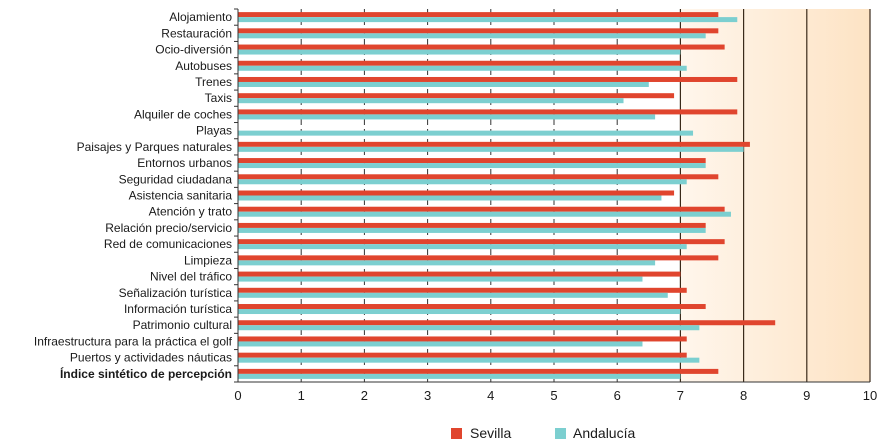 This screenshot has width=877, height=441. I want to click on category-label-6: Alquiler de coches, so click(183, 114).